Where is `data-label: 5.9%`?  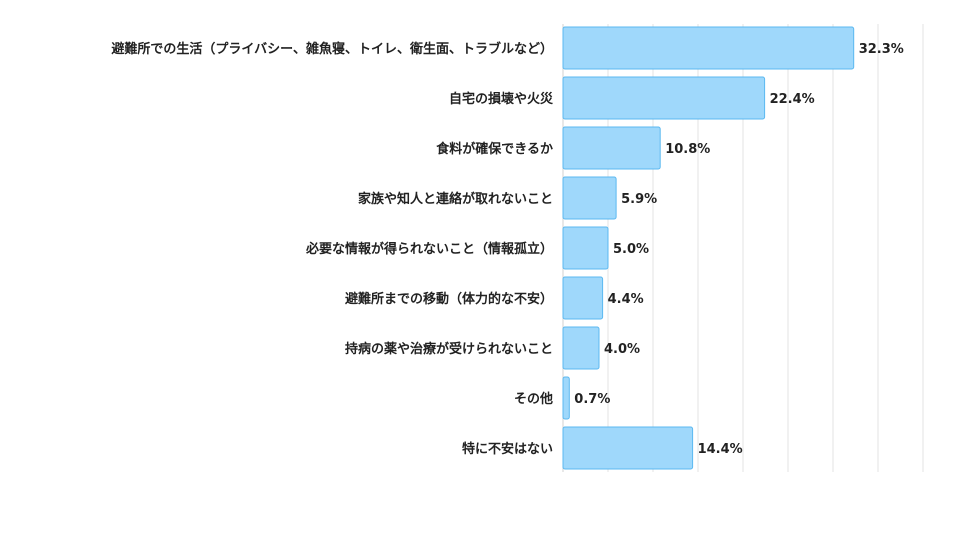
data-label: 5.9% is located at coordinates (639, 199).